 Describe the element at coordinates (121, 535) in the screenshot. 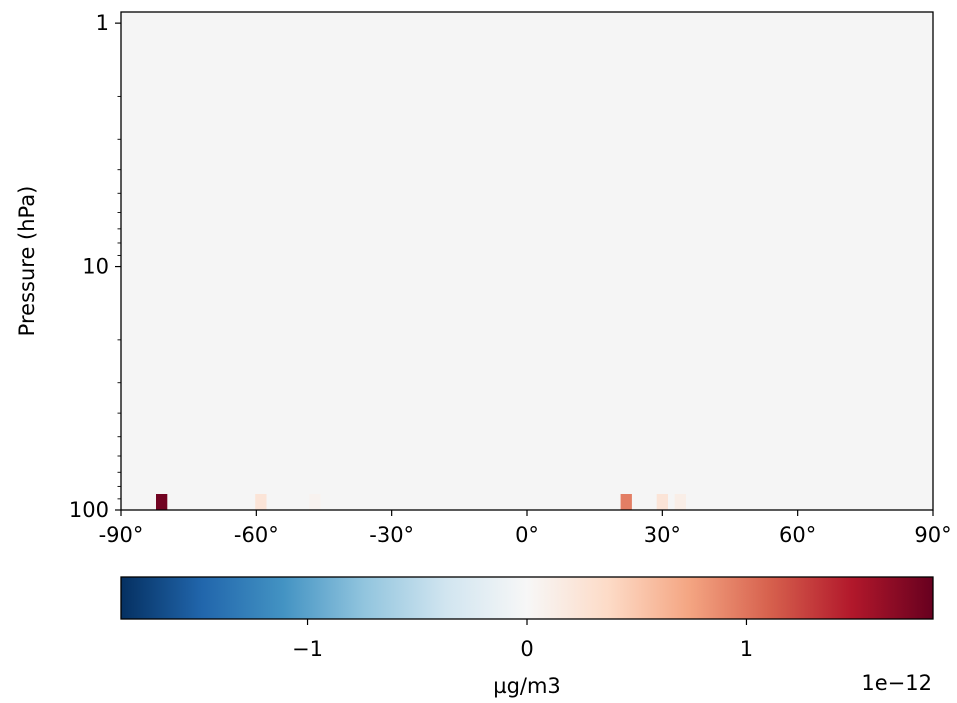

I see `x-tick-label: -90°` at that location.